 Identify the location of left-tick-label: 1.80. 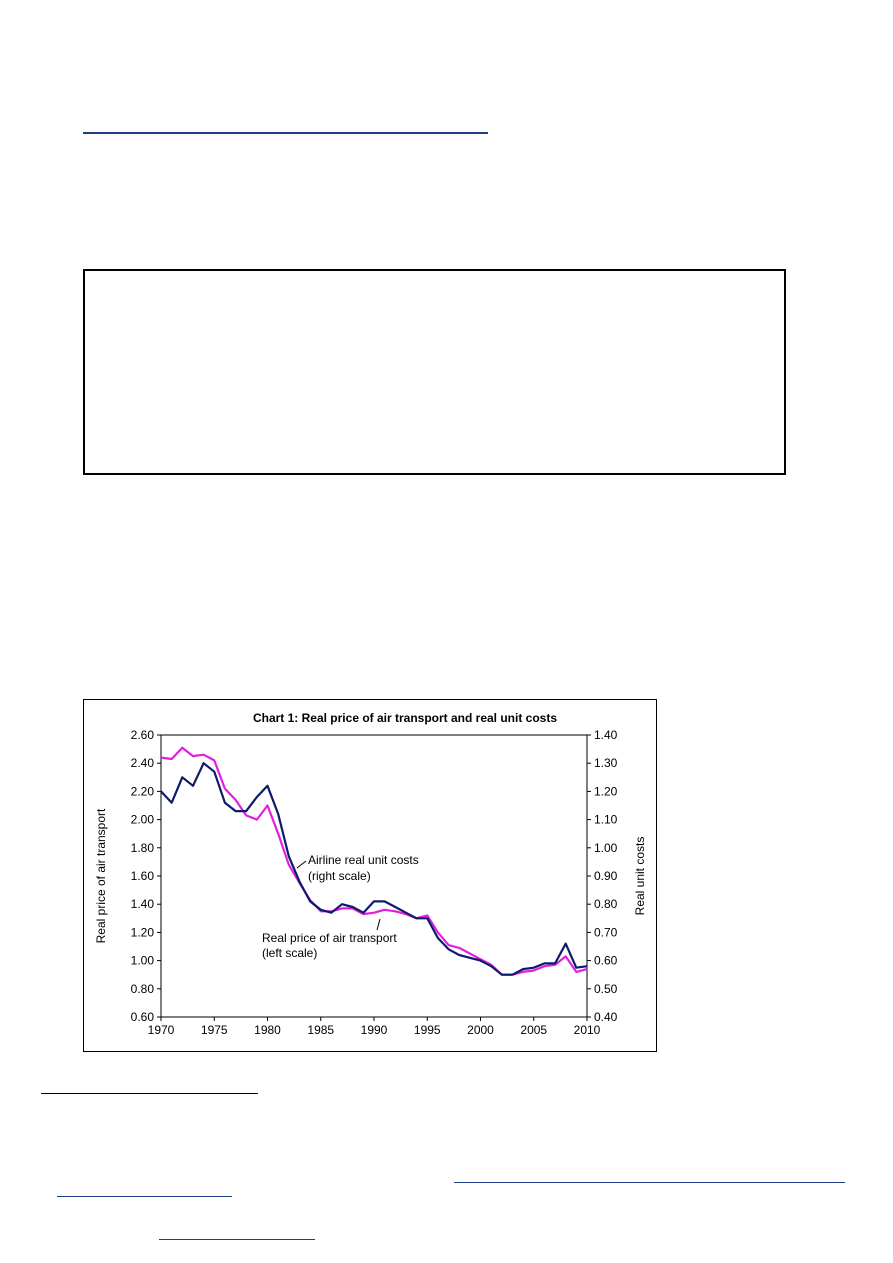
(143, 848).